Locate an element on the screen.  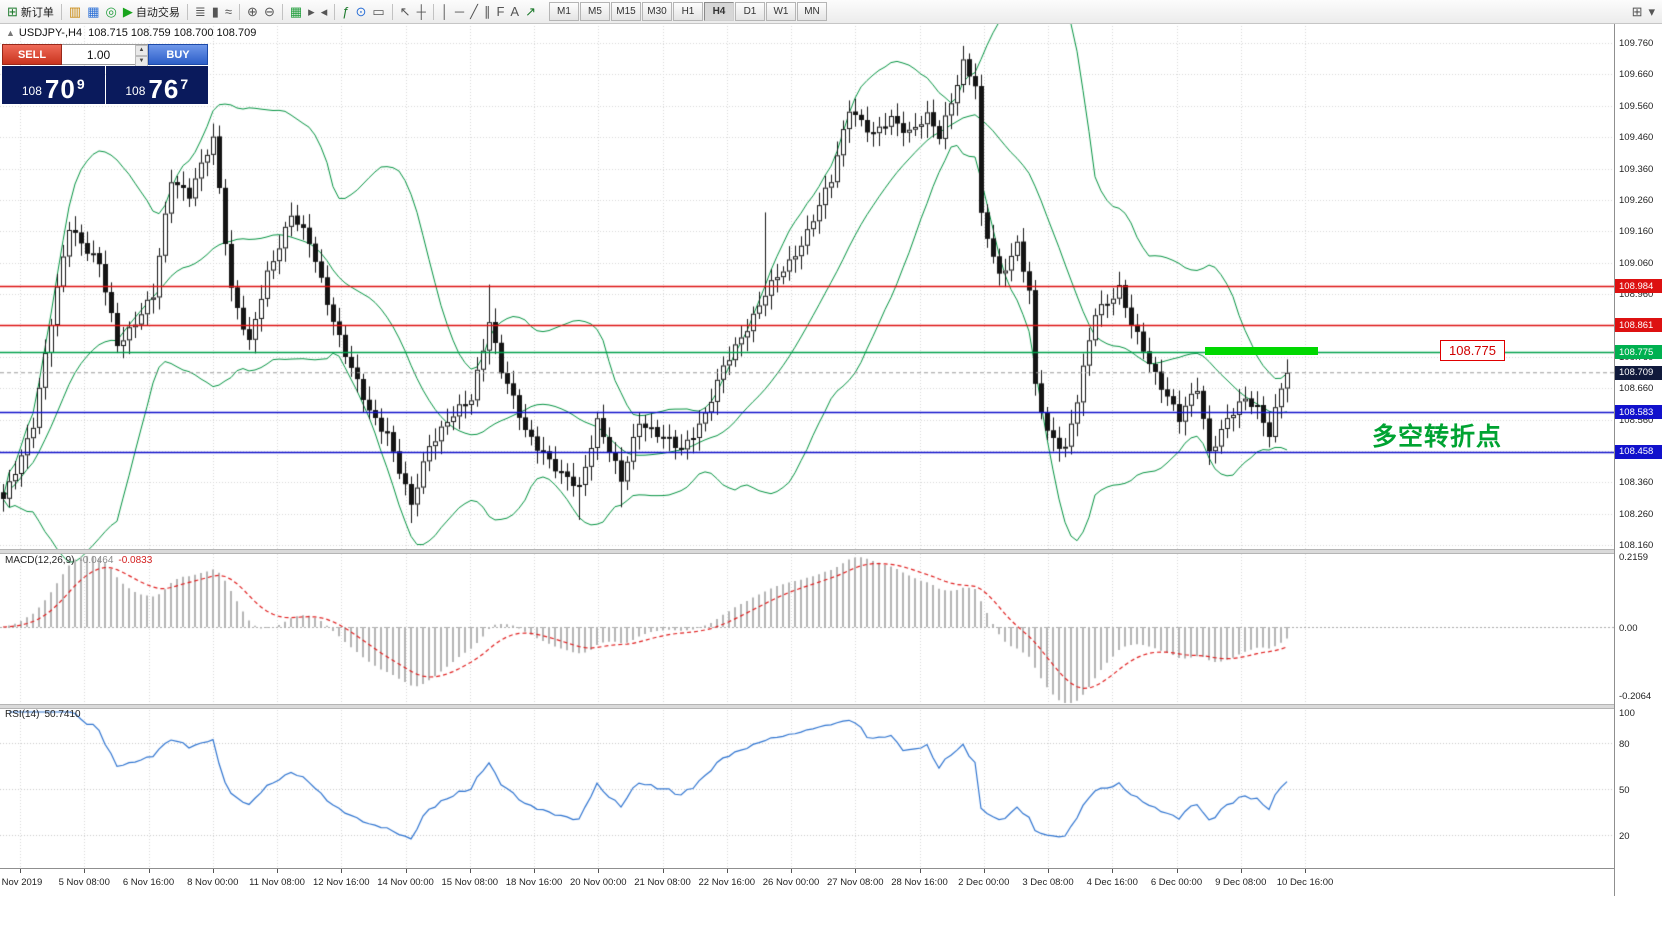
time-label: 2 Dec 00:00 is located at coordinates (984, 882).